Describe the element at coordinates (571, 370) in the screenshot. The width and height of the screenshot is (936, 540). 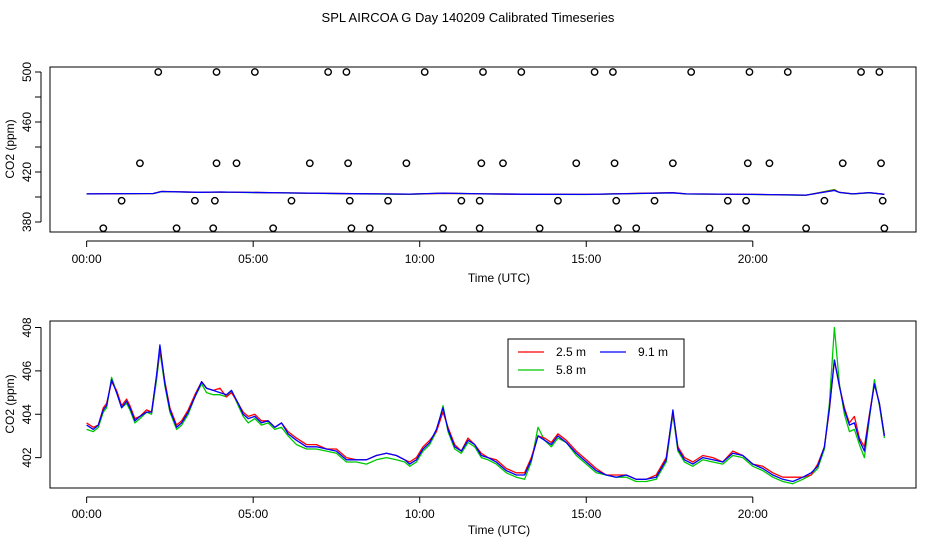
I see `legend-label: 5.8 m` at that location.